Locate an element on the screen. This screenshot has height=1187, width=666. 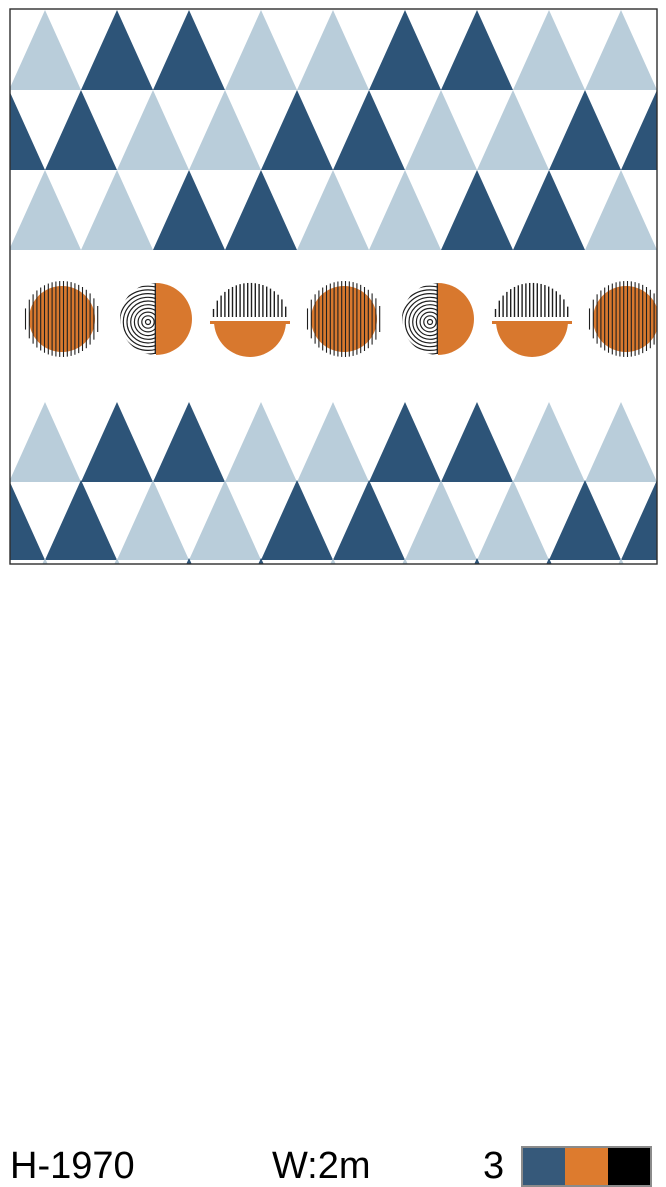
fabric-width-label: W:2m is located at coordinates (321, 1166).